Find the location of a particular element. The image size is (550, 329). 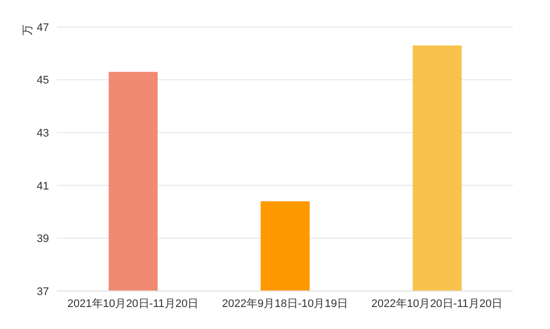

y-tick-label: 41 is located at coordinates (42, 186).